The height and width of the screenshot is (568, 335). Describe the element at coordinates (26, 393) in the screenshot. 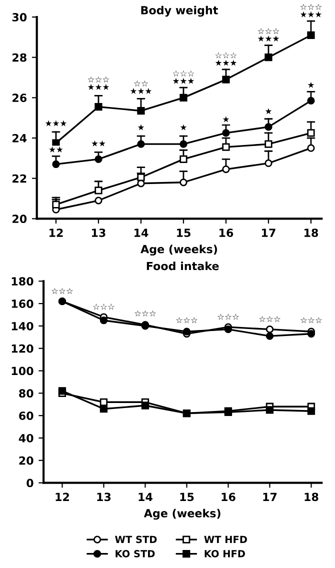

I see `y-tick-label: 80` at that location.